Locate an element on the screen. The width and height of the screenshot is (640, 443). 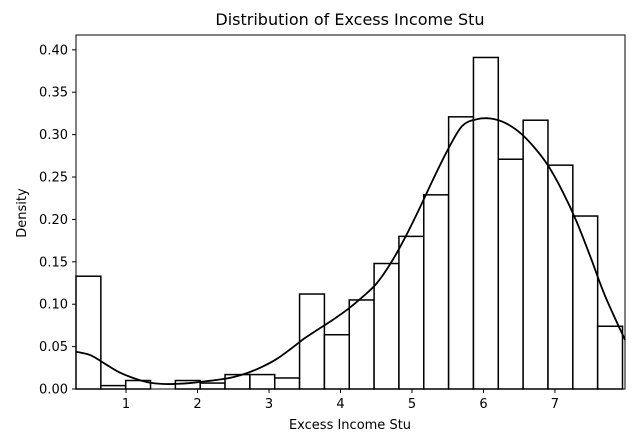
y-tick-label: 0.30 is located at coordinates (53, 135).